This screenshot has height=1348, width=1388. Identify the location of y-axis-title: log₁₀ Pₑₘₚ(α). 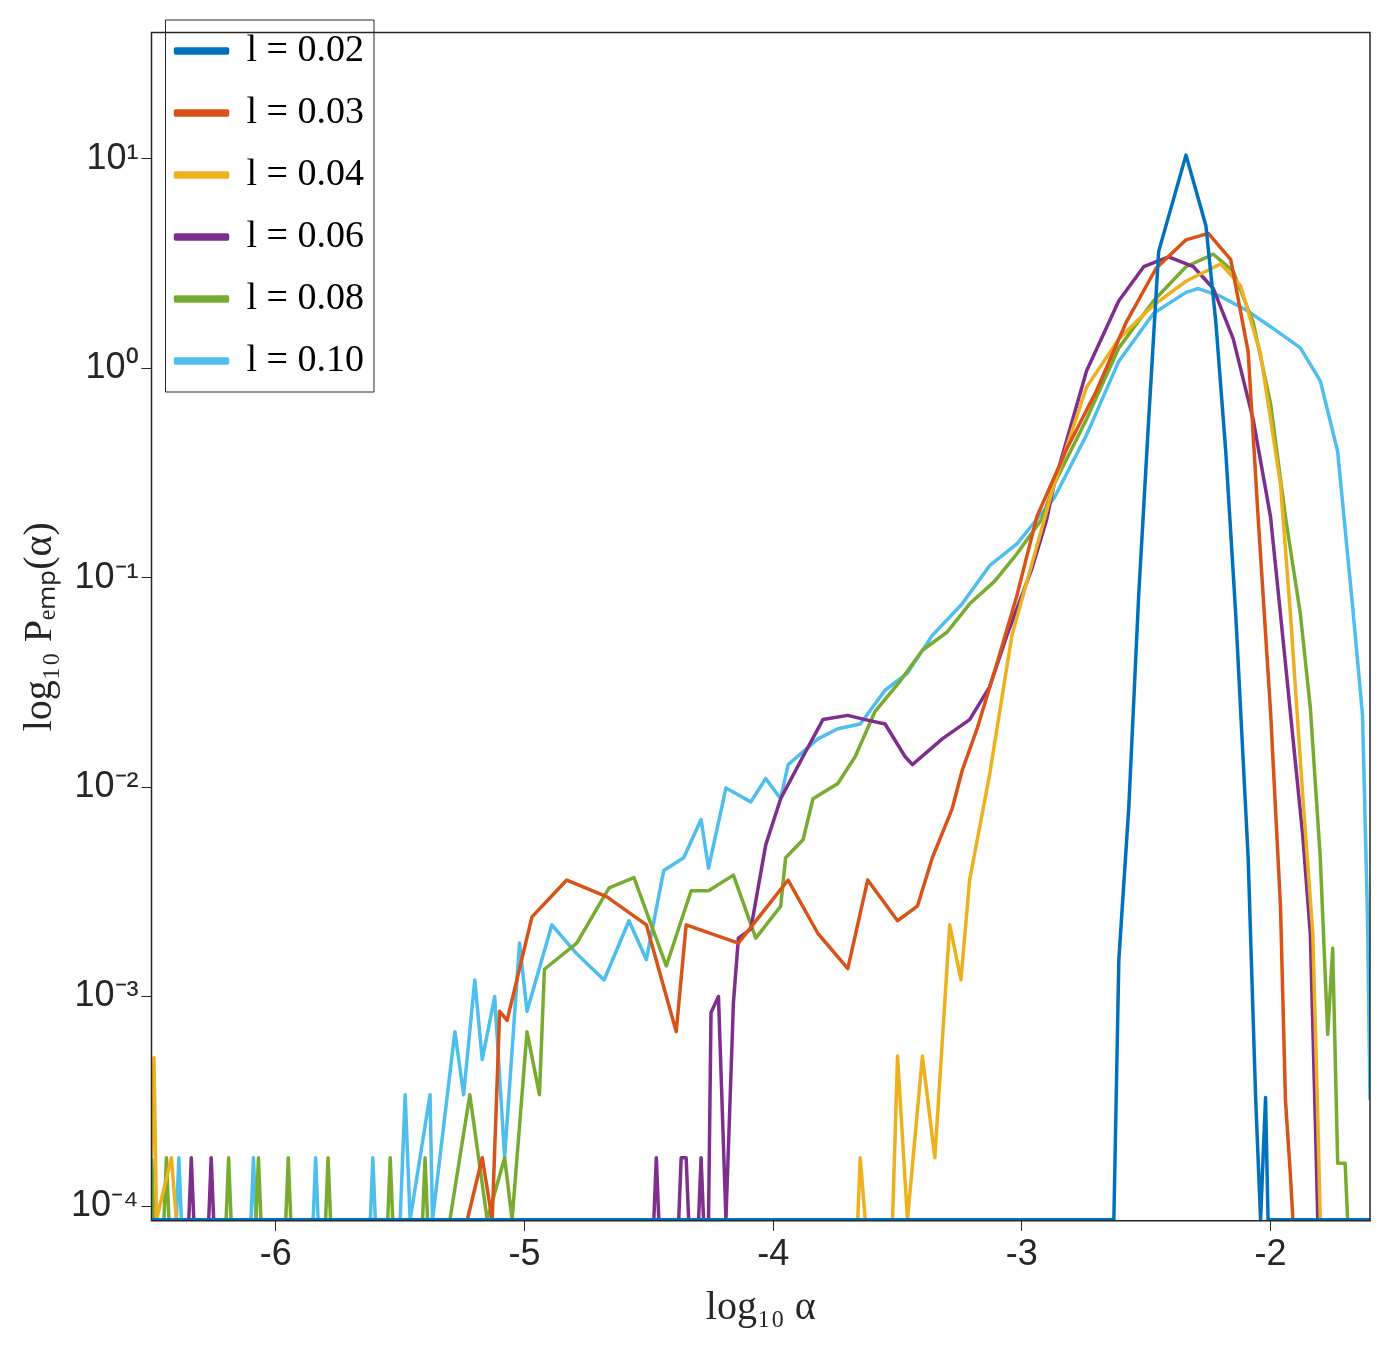
(37, 627).